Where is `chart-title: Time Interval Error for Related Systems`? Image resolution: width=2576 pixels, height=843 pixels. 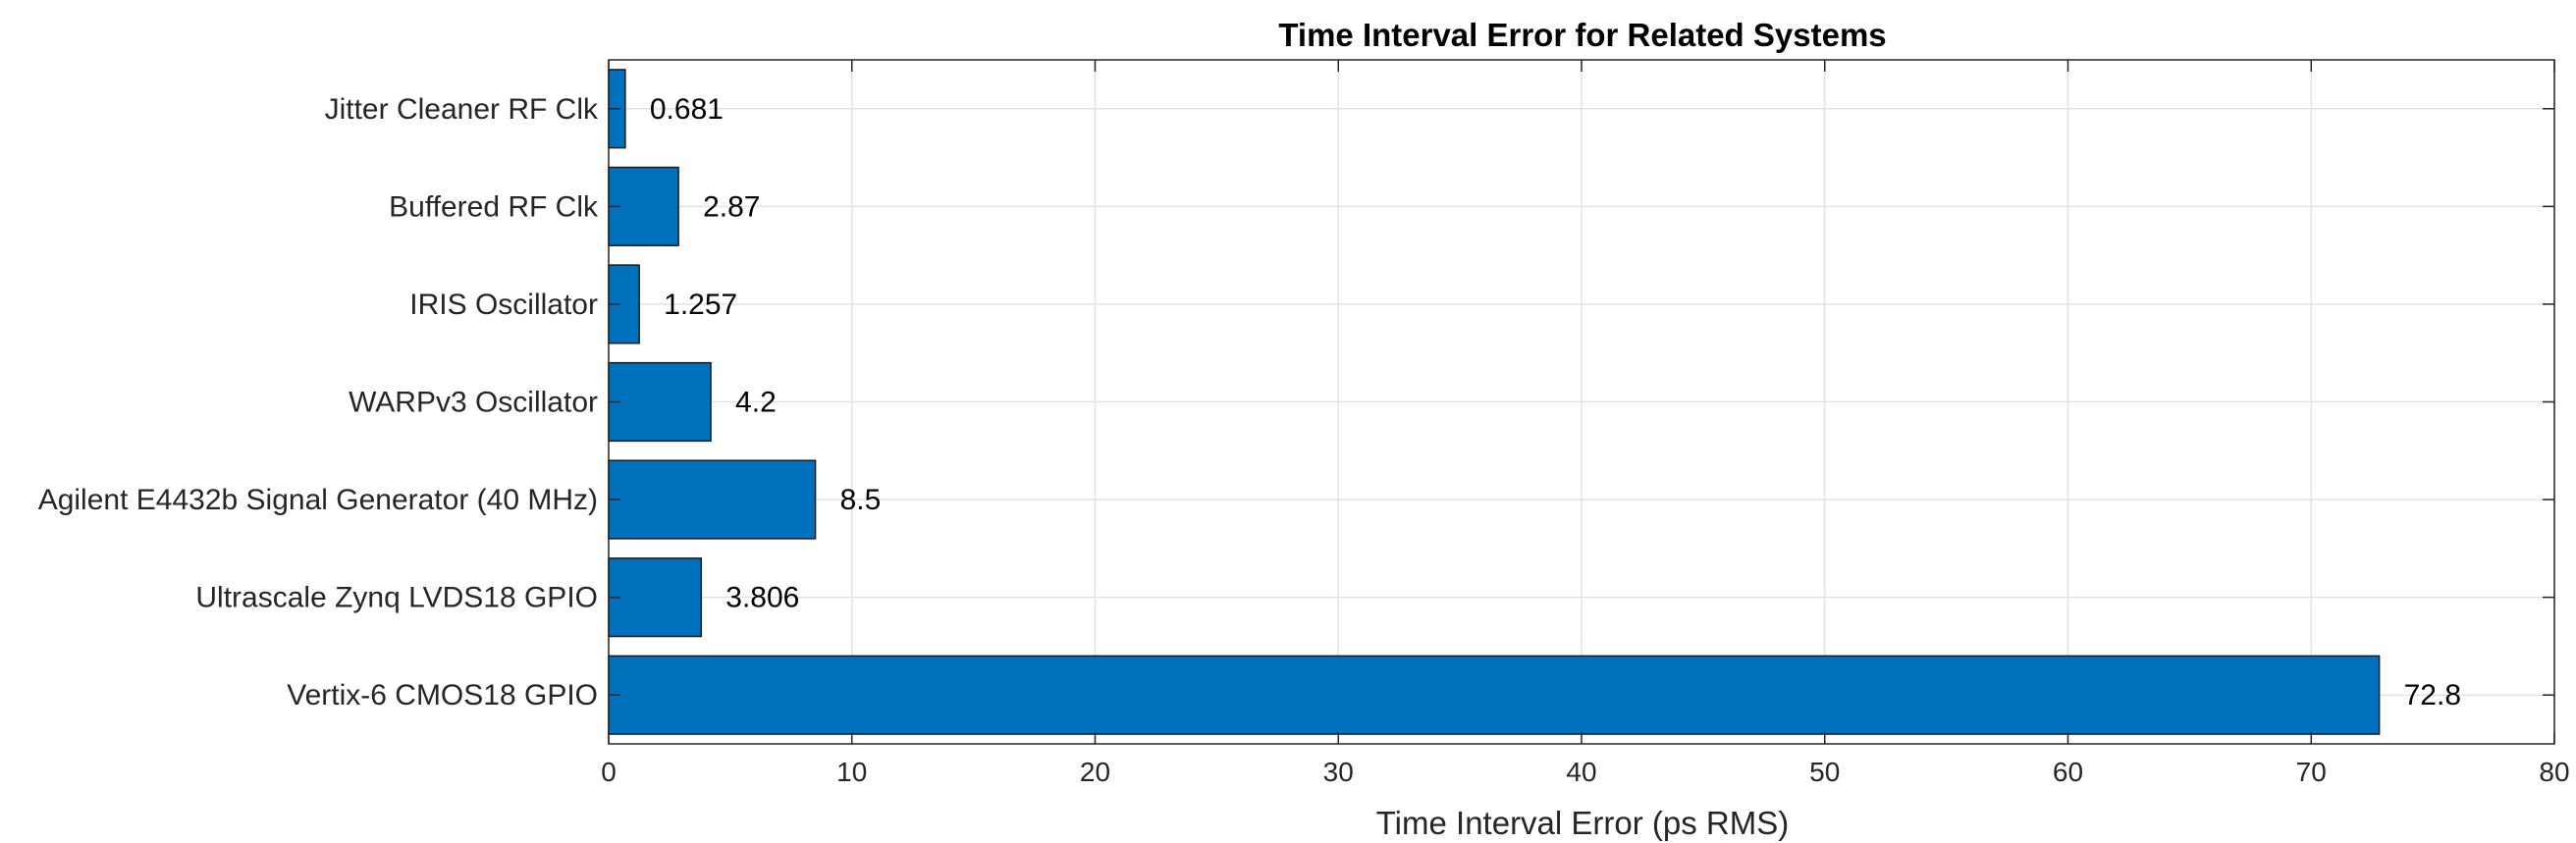
chart-title: Time Interval Error for Related Systems is located at coordinates (1582, 35).